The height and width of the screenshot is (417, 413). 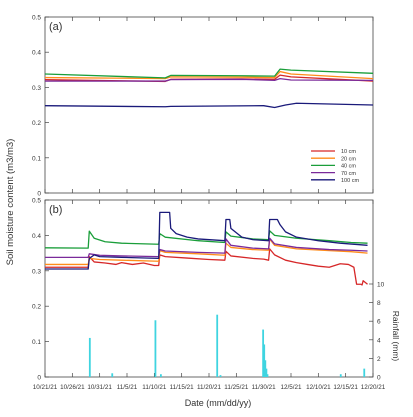 I want to click on rain-tick-label: 0, so click(x=379, y=378).